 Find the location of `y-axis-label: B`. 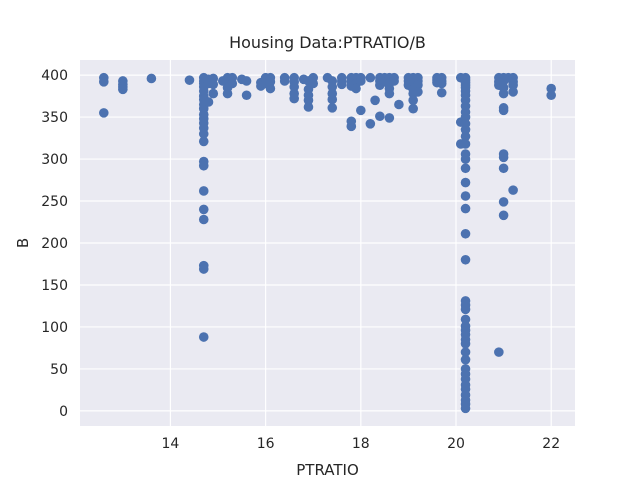

y-axis-label: B is located at coordinates (23, 243).